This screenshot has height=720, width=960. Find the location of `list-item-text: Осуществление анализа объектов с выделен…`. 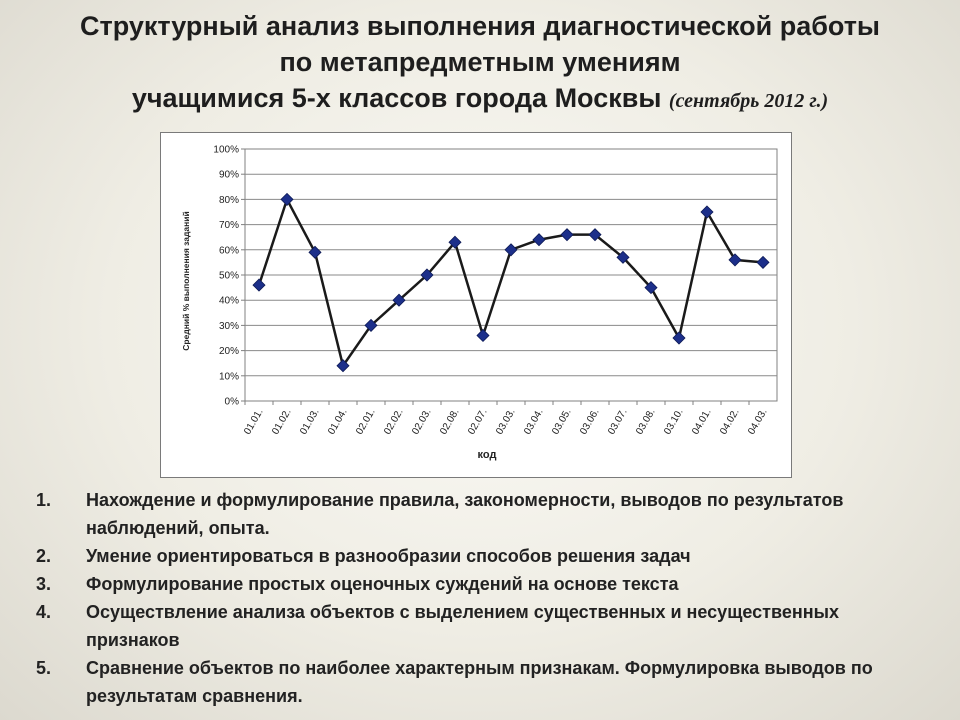

list-item-text: Осуществление анализа объектов с выделен… is located at coordinates (462, 626).